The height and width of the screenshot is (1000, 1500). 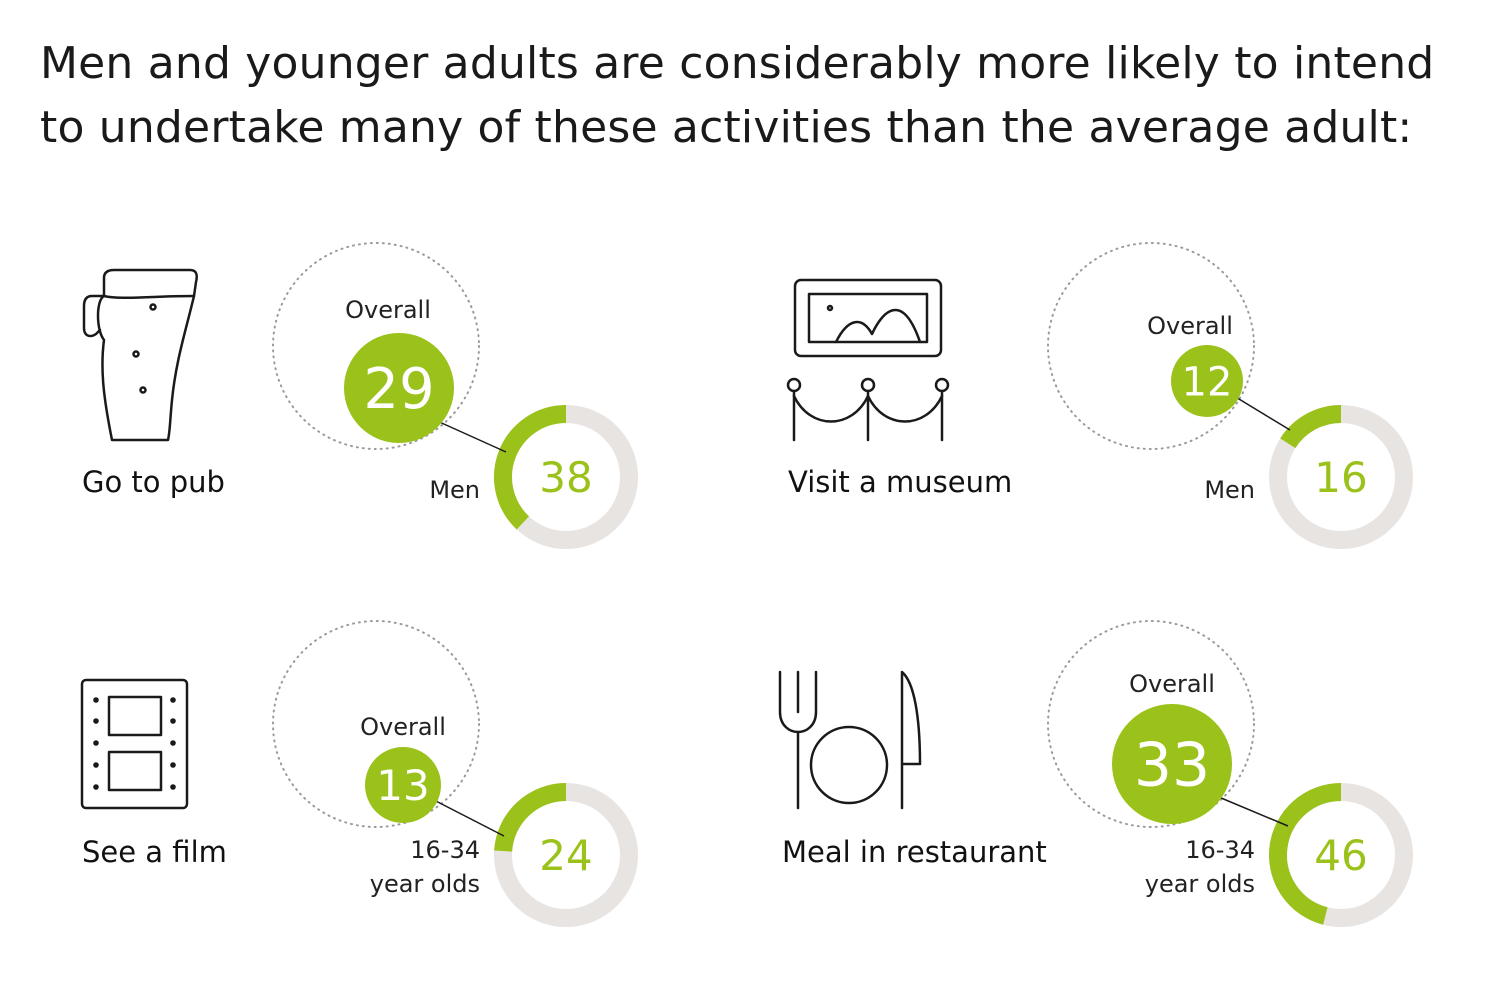 What do you see at coordinates (1340, 477) in the screenshot?
I see `group-value: 16` at bounding box center [1340, 477].